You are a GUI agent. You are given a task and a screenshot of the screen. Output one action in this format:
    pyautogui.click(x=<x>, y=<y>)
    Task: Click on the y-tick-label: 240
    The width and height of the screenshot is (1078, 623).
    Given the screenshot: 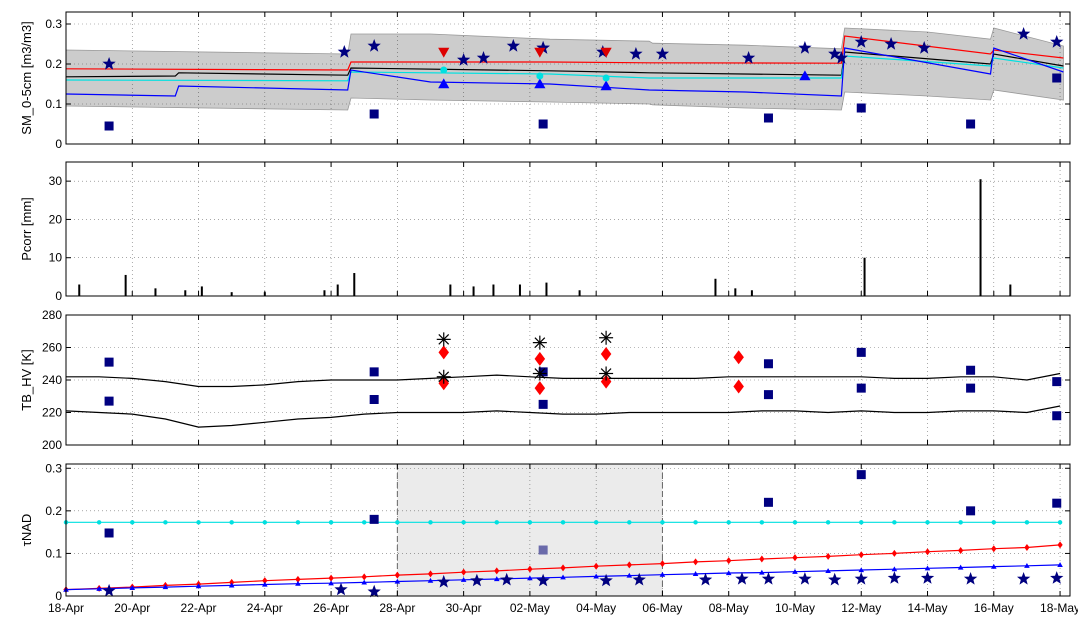 What is the action you would take?
    pyautogui.click(x=52, y=380)
    